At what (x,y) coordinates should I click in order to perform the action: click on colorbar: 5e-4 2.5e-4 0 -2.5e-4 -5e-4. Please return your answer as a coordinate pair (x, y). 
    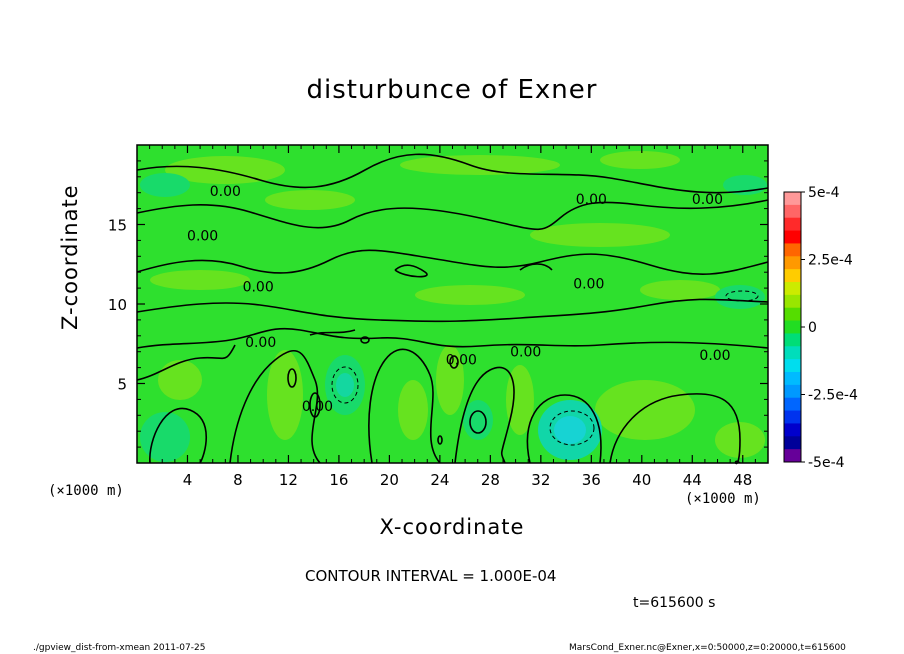
    Looking at the image, I should click on (820, 328).